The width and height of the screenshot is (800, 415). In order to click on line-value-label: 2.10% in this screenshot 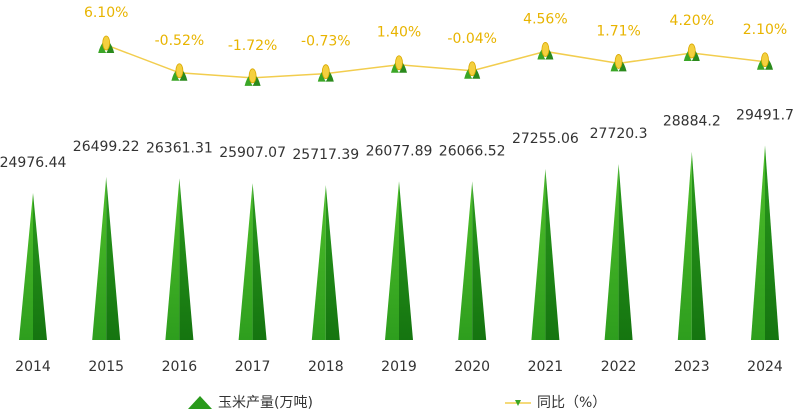, I will do `click(765, 30)`.